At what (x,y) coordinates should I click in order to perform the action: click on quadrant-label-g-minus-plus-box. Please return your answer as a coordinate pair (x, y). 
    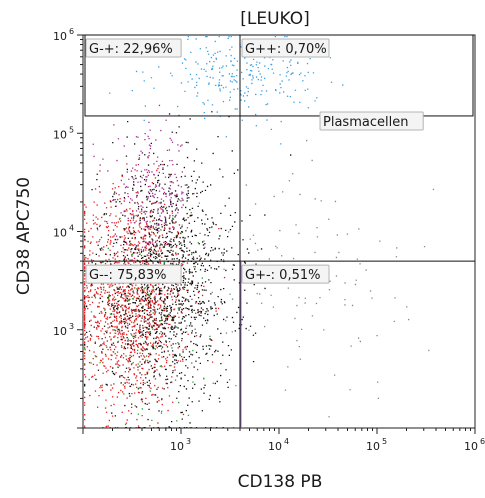
    Looking at the image, I should click on (133, 48).